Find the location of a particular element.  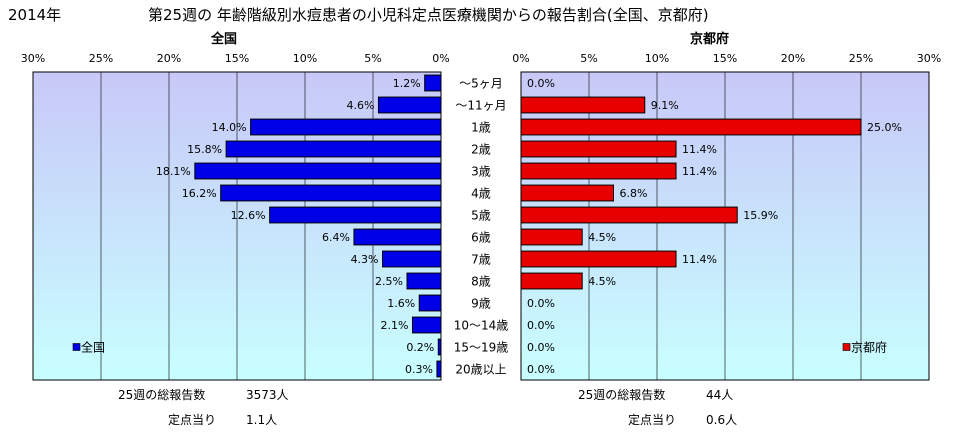

national-x-tick-label: 0% is located at coordinates (440, 58).